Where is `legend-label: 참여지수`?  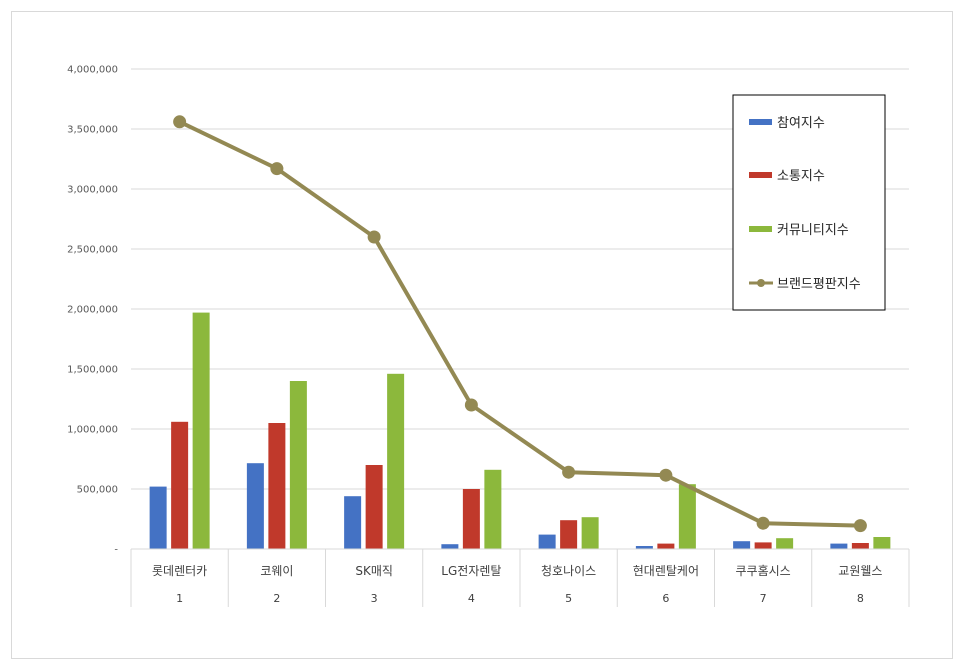 legend-label: 참여지수 is located at coordinates (801, 123).